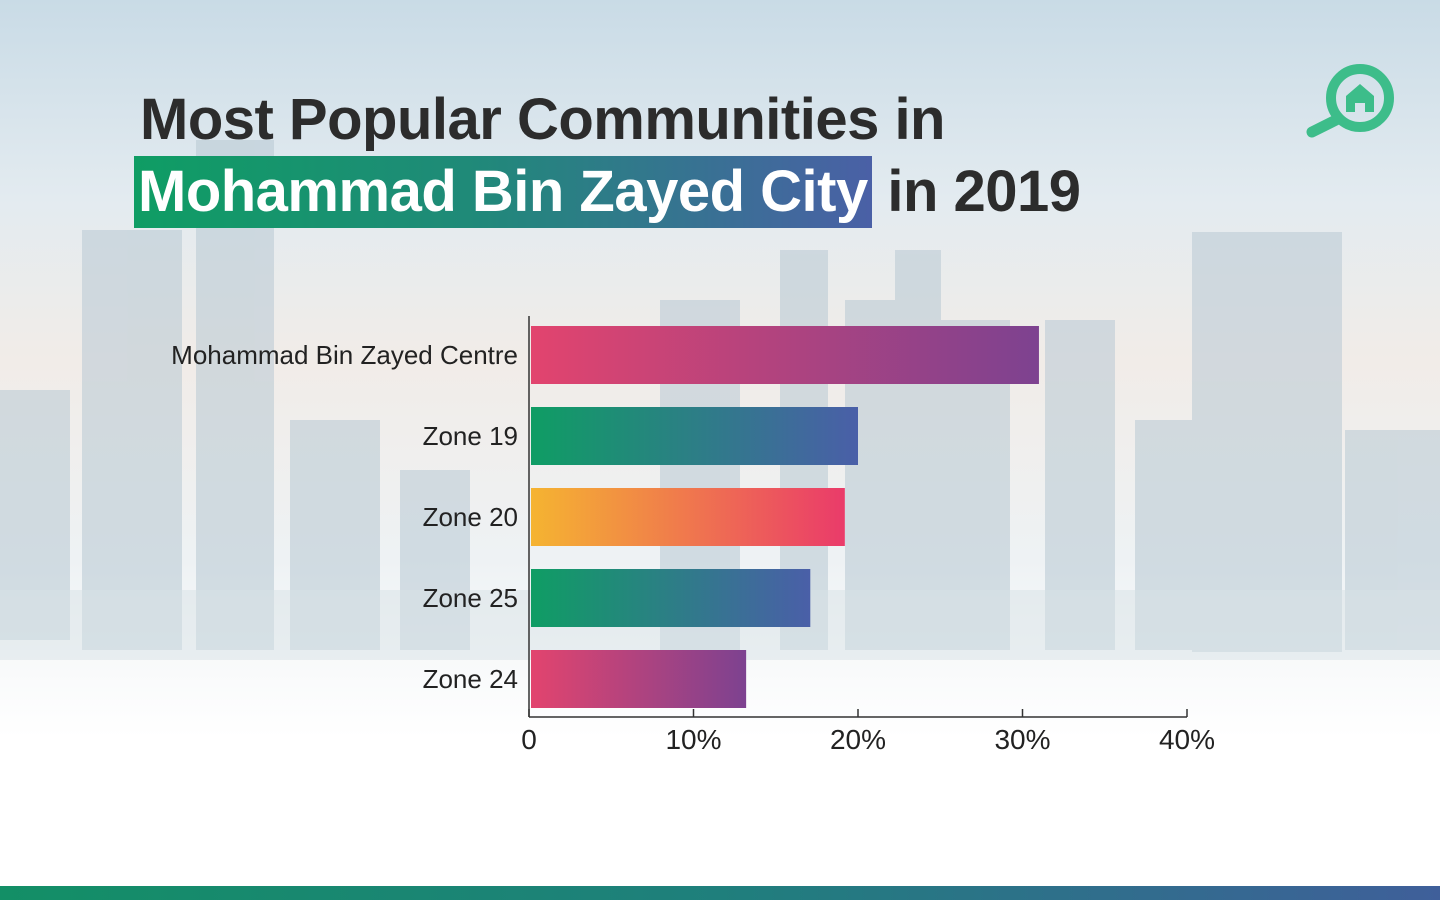 Image resolution: width=1440 pixels, height=900 pixels. What do you see at coordinates (470, 517) in the screenshot?
I see `category-label: Zone 20` at bounding box center [470, 517].